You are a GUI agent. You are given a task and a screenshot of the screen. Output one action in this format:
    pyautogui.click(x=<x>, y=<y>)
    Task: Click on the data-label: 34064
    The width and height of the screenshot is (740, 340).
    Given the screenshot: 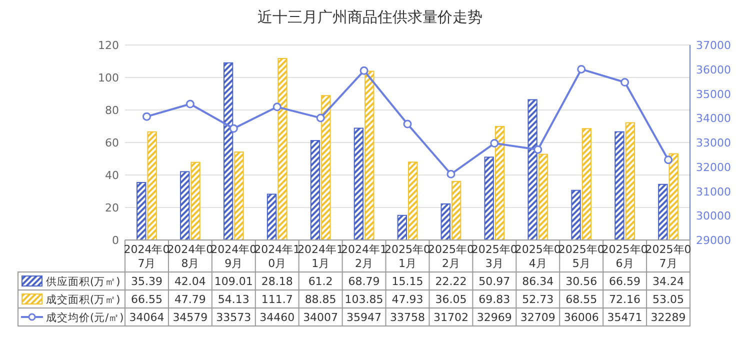 What is the action you would take?
    pyautogui.click(x=146, y=317)
    